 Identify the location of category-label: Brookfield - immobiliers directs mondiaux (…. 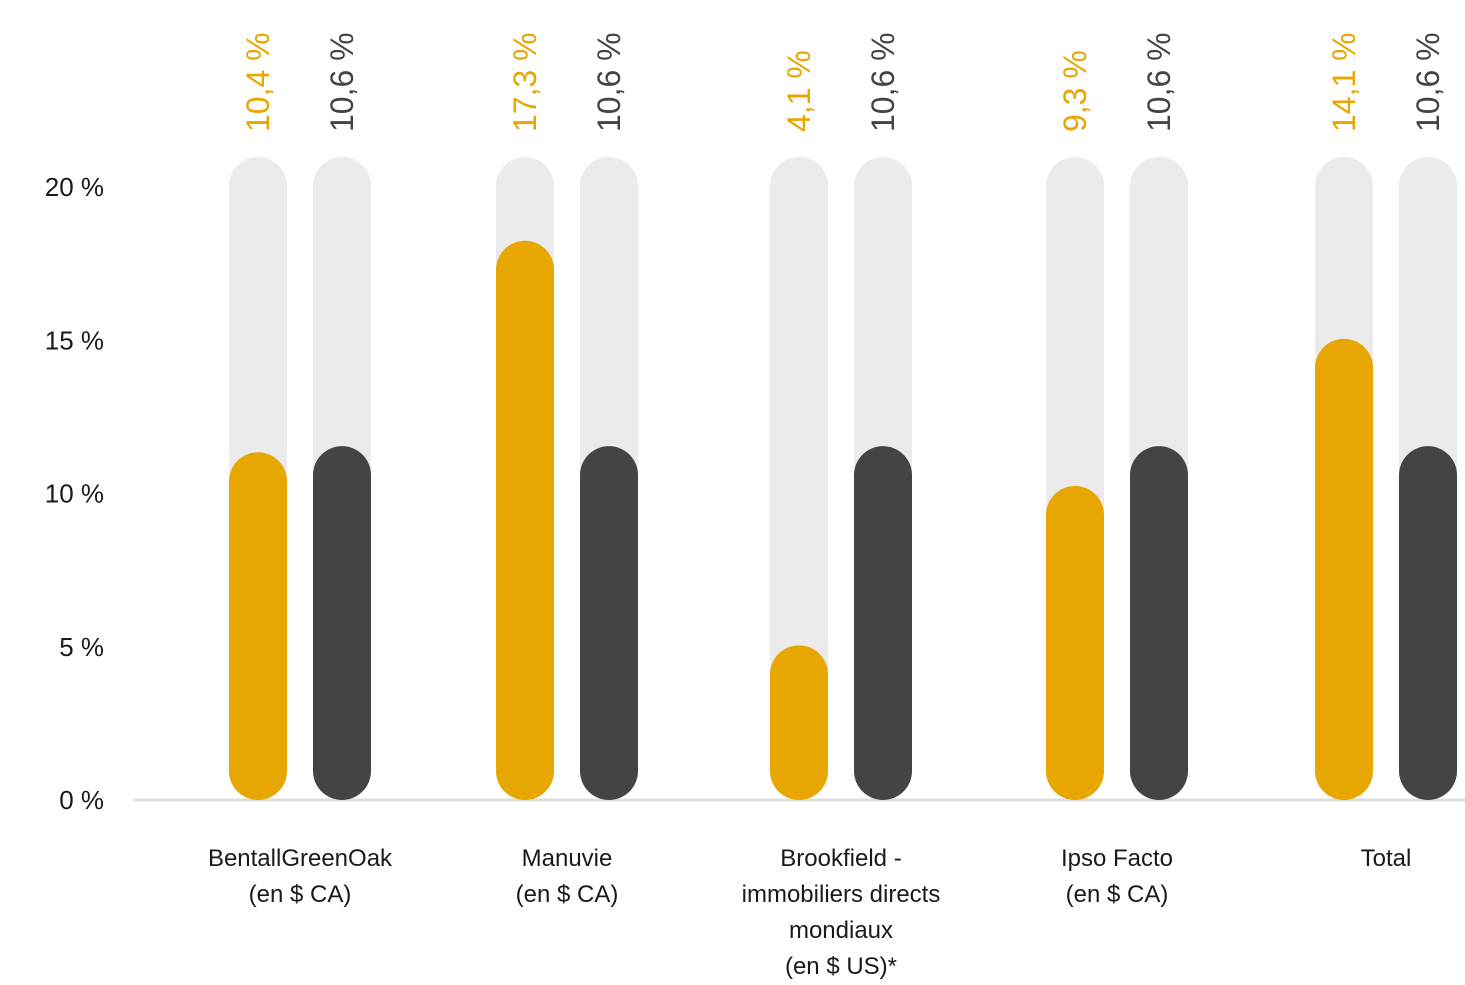
(841, 913).